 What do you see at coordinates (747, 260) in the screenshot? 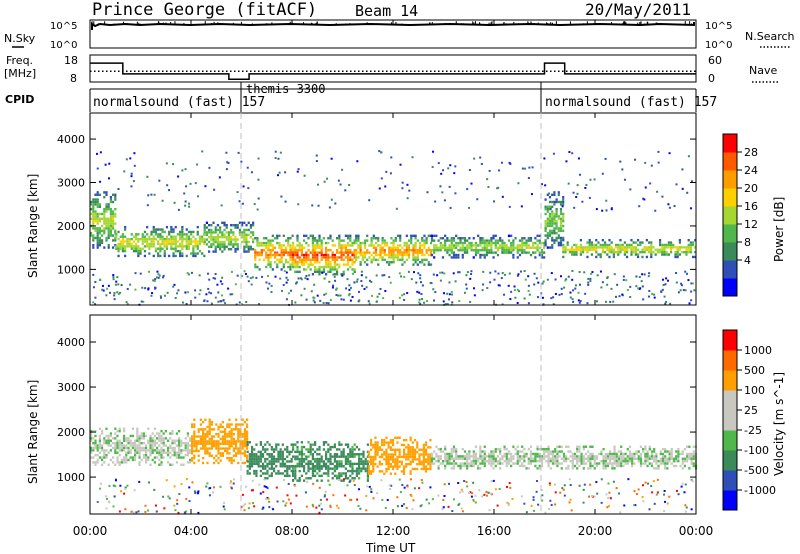
I see `colorbar-tick-label: 4` at bounding box center [747, 260].